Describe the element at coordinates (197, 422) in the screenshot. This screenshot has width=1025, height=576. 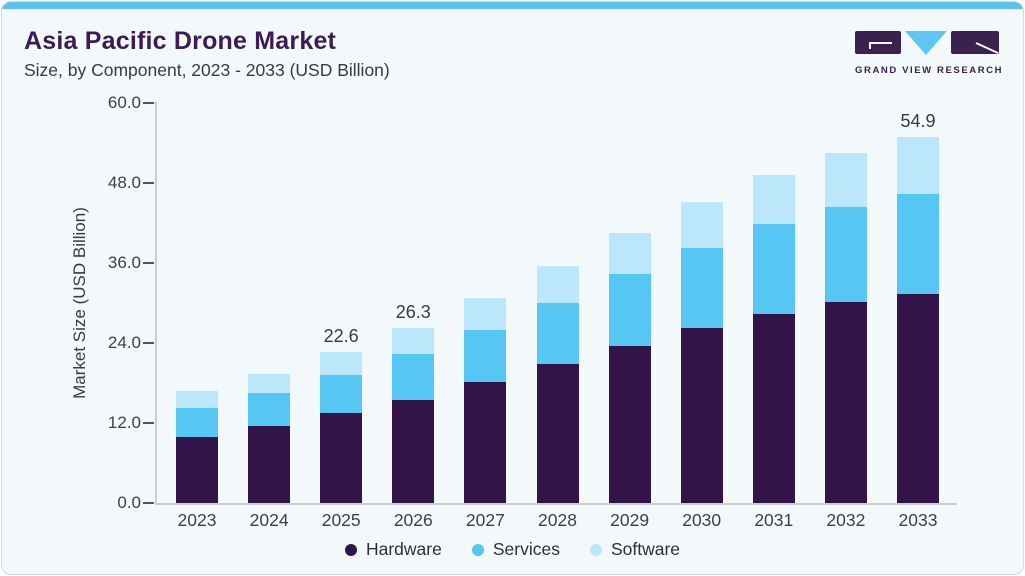
I see `bar-2023-services` at that location.